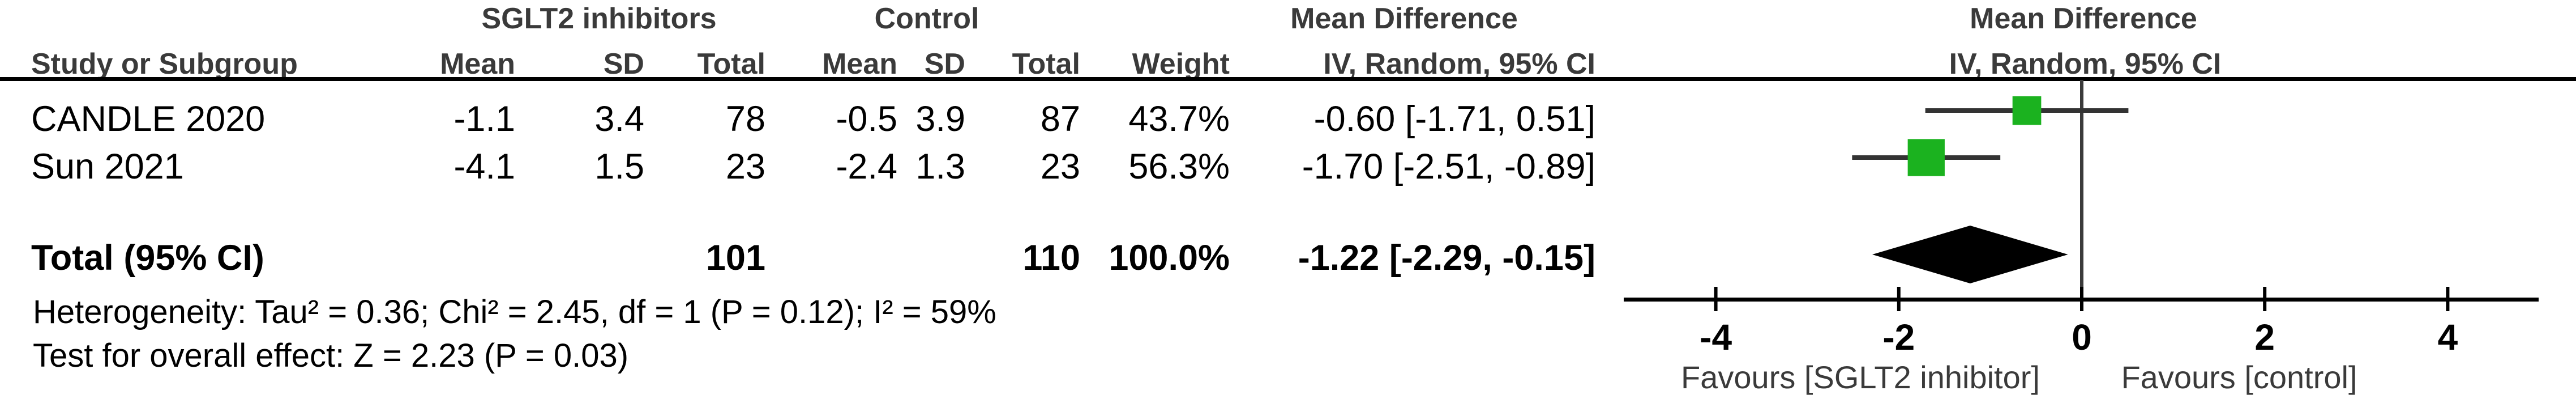  Describe the element at coordinates (1060, 119) in the screenshot. I see `c-total-value: 87` at that location.